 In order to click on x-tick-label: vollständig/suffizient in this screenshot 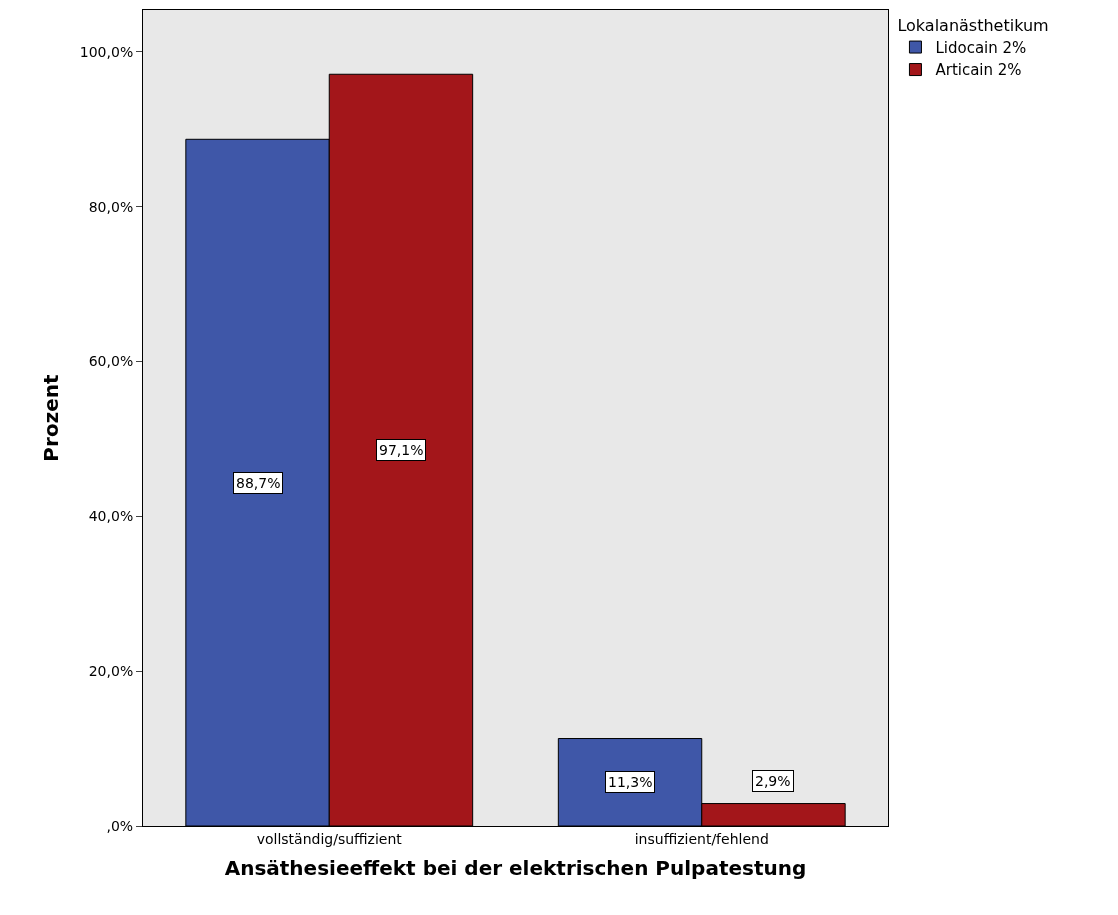, I will do `click(329, 838)`.